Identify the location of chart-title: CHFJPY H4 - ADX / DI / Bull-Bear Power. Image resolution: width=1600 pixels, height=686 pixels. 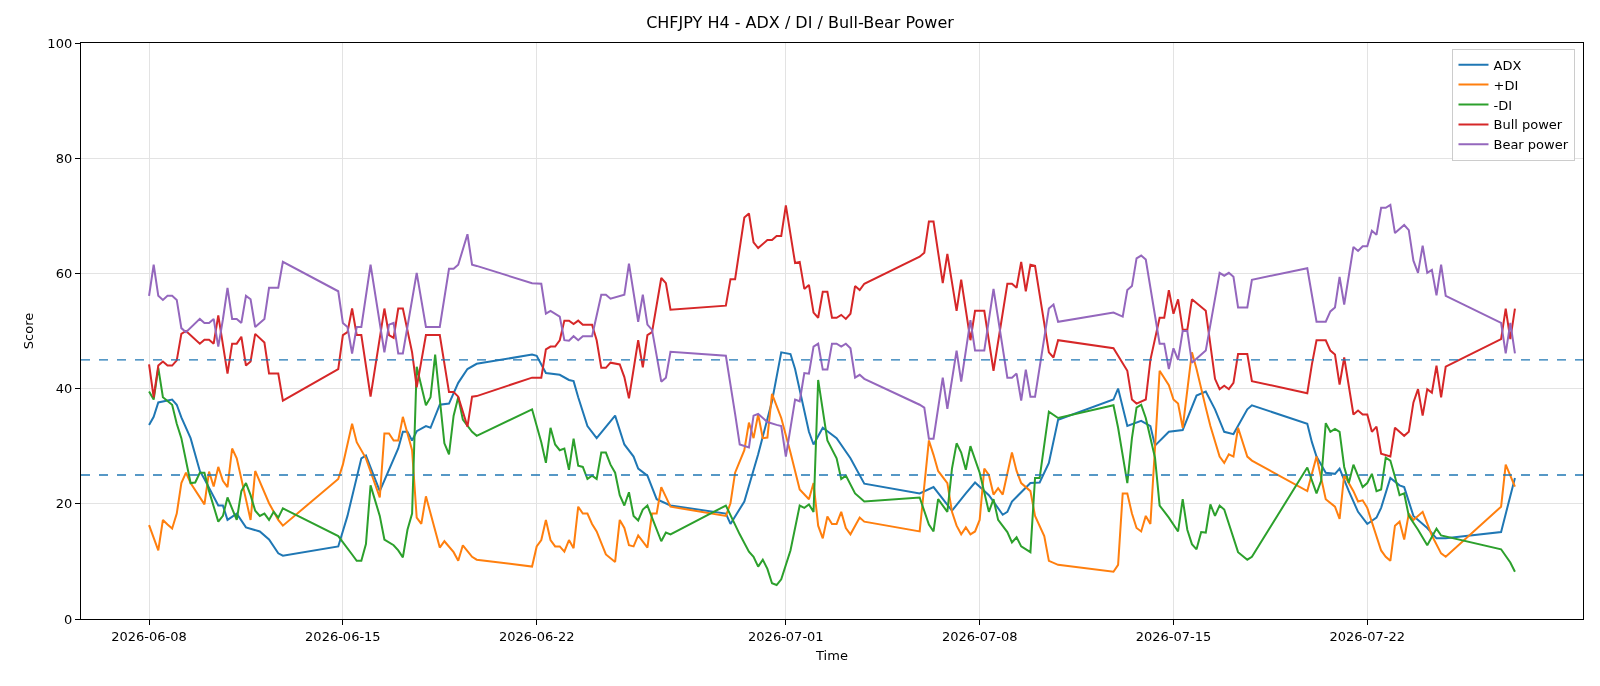
(800, 23).